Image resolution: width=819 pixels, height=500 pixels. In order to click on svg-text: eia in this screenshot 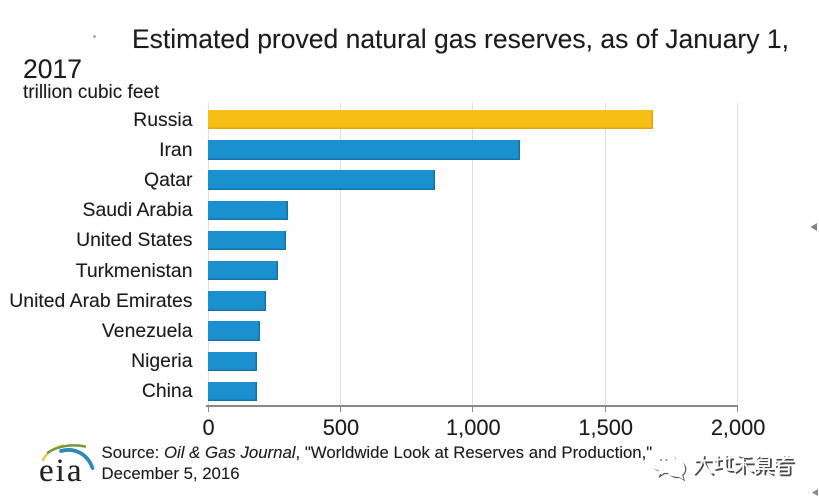, I will do `click(61, 471)`.